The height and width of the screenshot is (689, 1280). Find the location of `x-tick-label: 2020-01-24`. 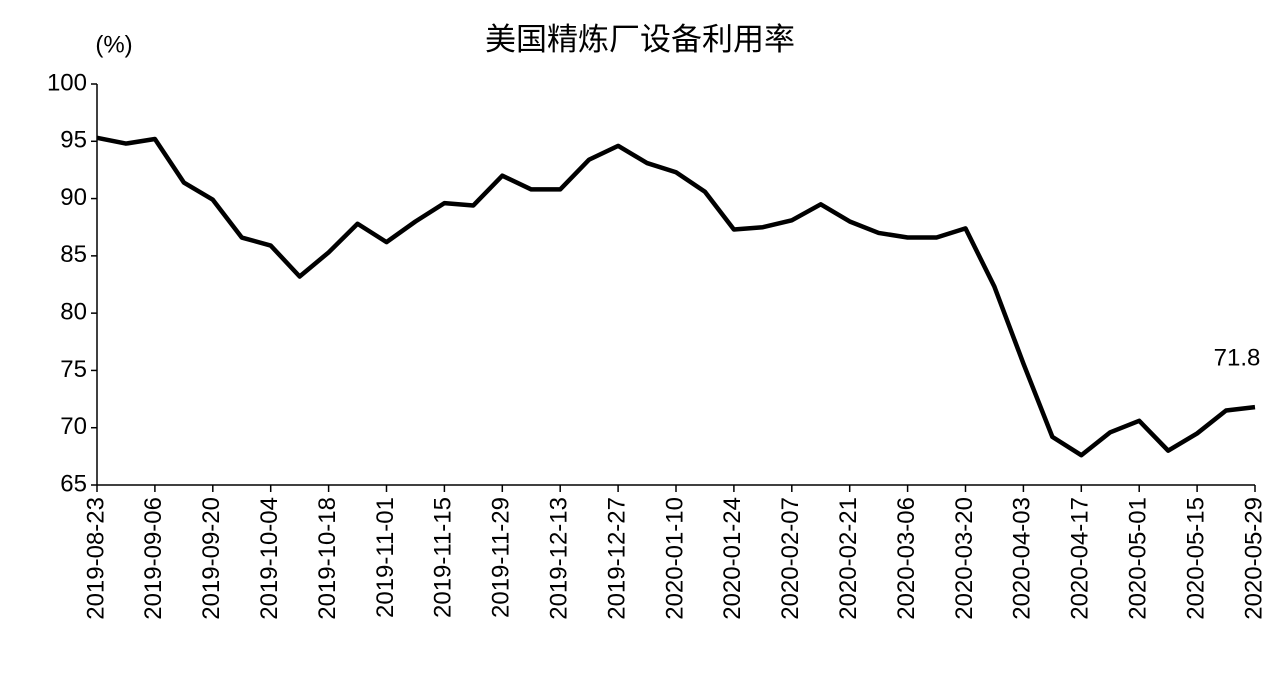

x-tick-label: 2020-01-24 is located at coordinates (732, 558).